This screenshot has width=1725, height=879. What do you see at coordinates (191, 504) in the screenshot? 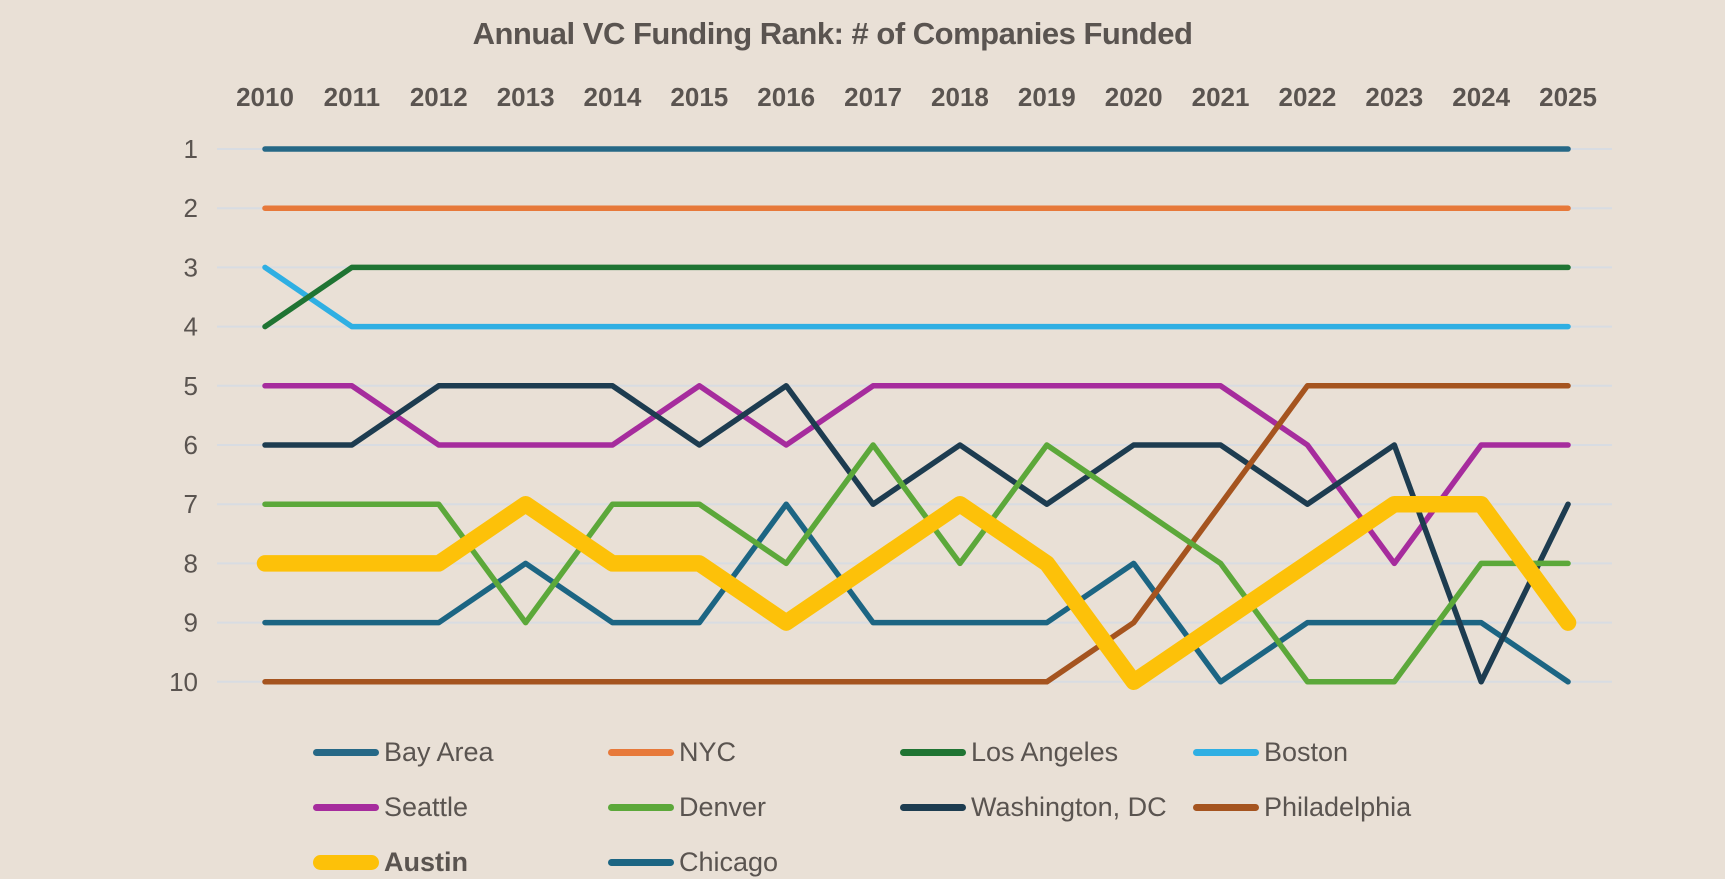
I see `y-axis-label-7: 7` at bounding box center [191, 504].